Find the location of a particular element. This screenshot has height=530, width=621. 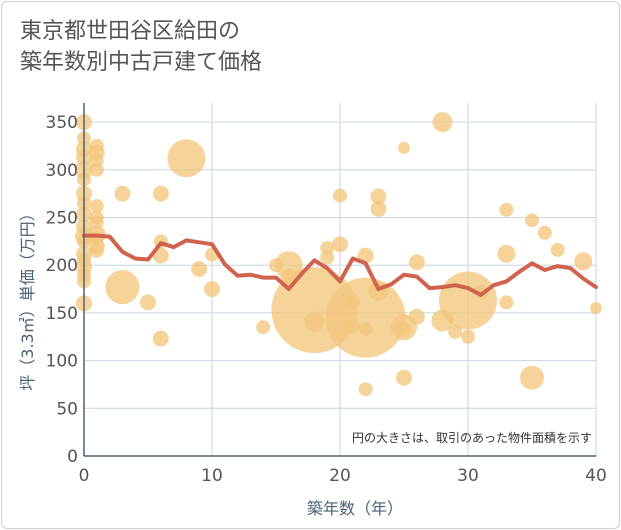

x-tick-label-20: 20 is located at coordinates (340, 476).